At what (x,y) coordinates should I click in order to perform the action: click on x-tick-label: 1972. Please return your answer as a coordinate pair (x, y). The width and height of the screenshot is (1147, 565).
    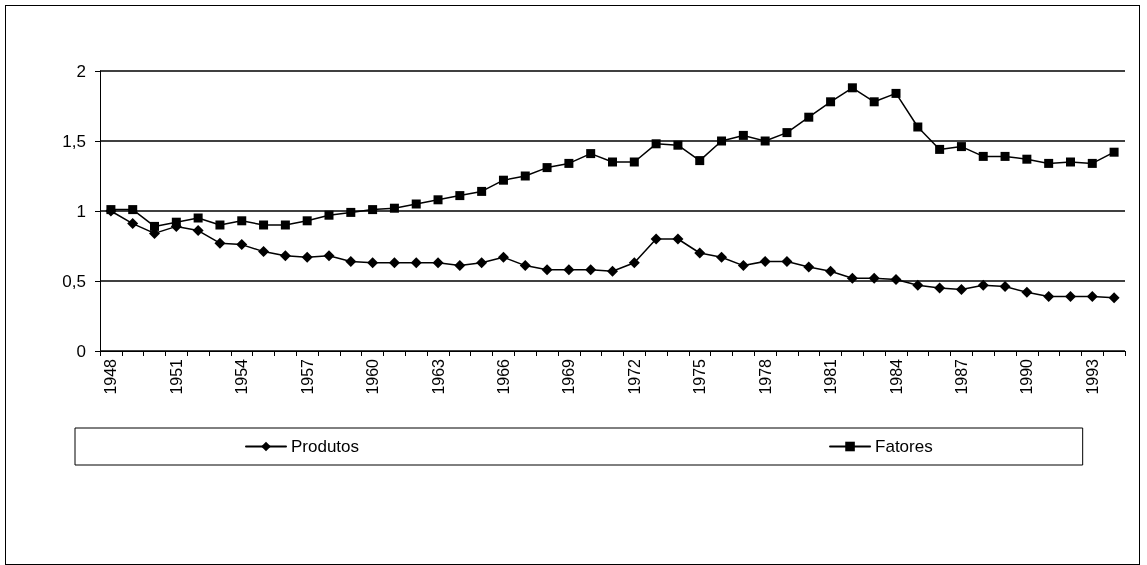
    Looking at the image, I should click on (634, 376).